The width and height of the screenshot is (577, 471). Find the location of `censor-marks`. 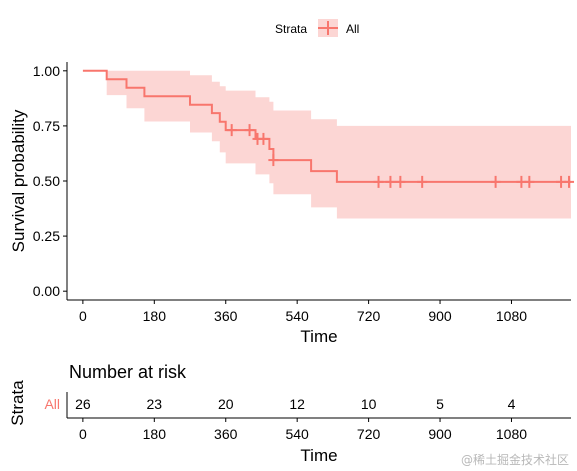

censor-marks is located at coordinates (400, 156).